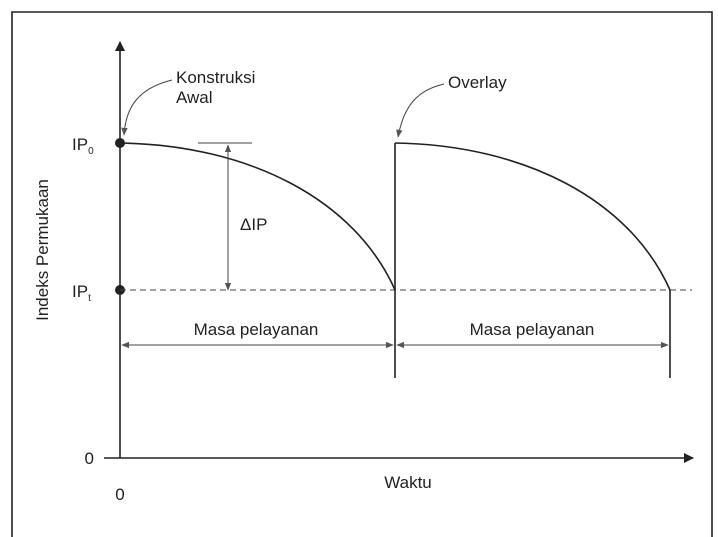  I want to click on x-origin: 0, so click(119, 494).